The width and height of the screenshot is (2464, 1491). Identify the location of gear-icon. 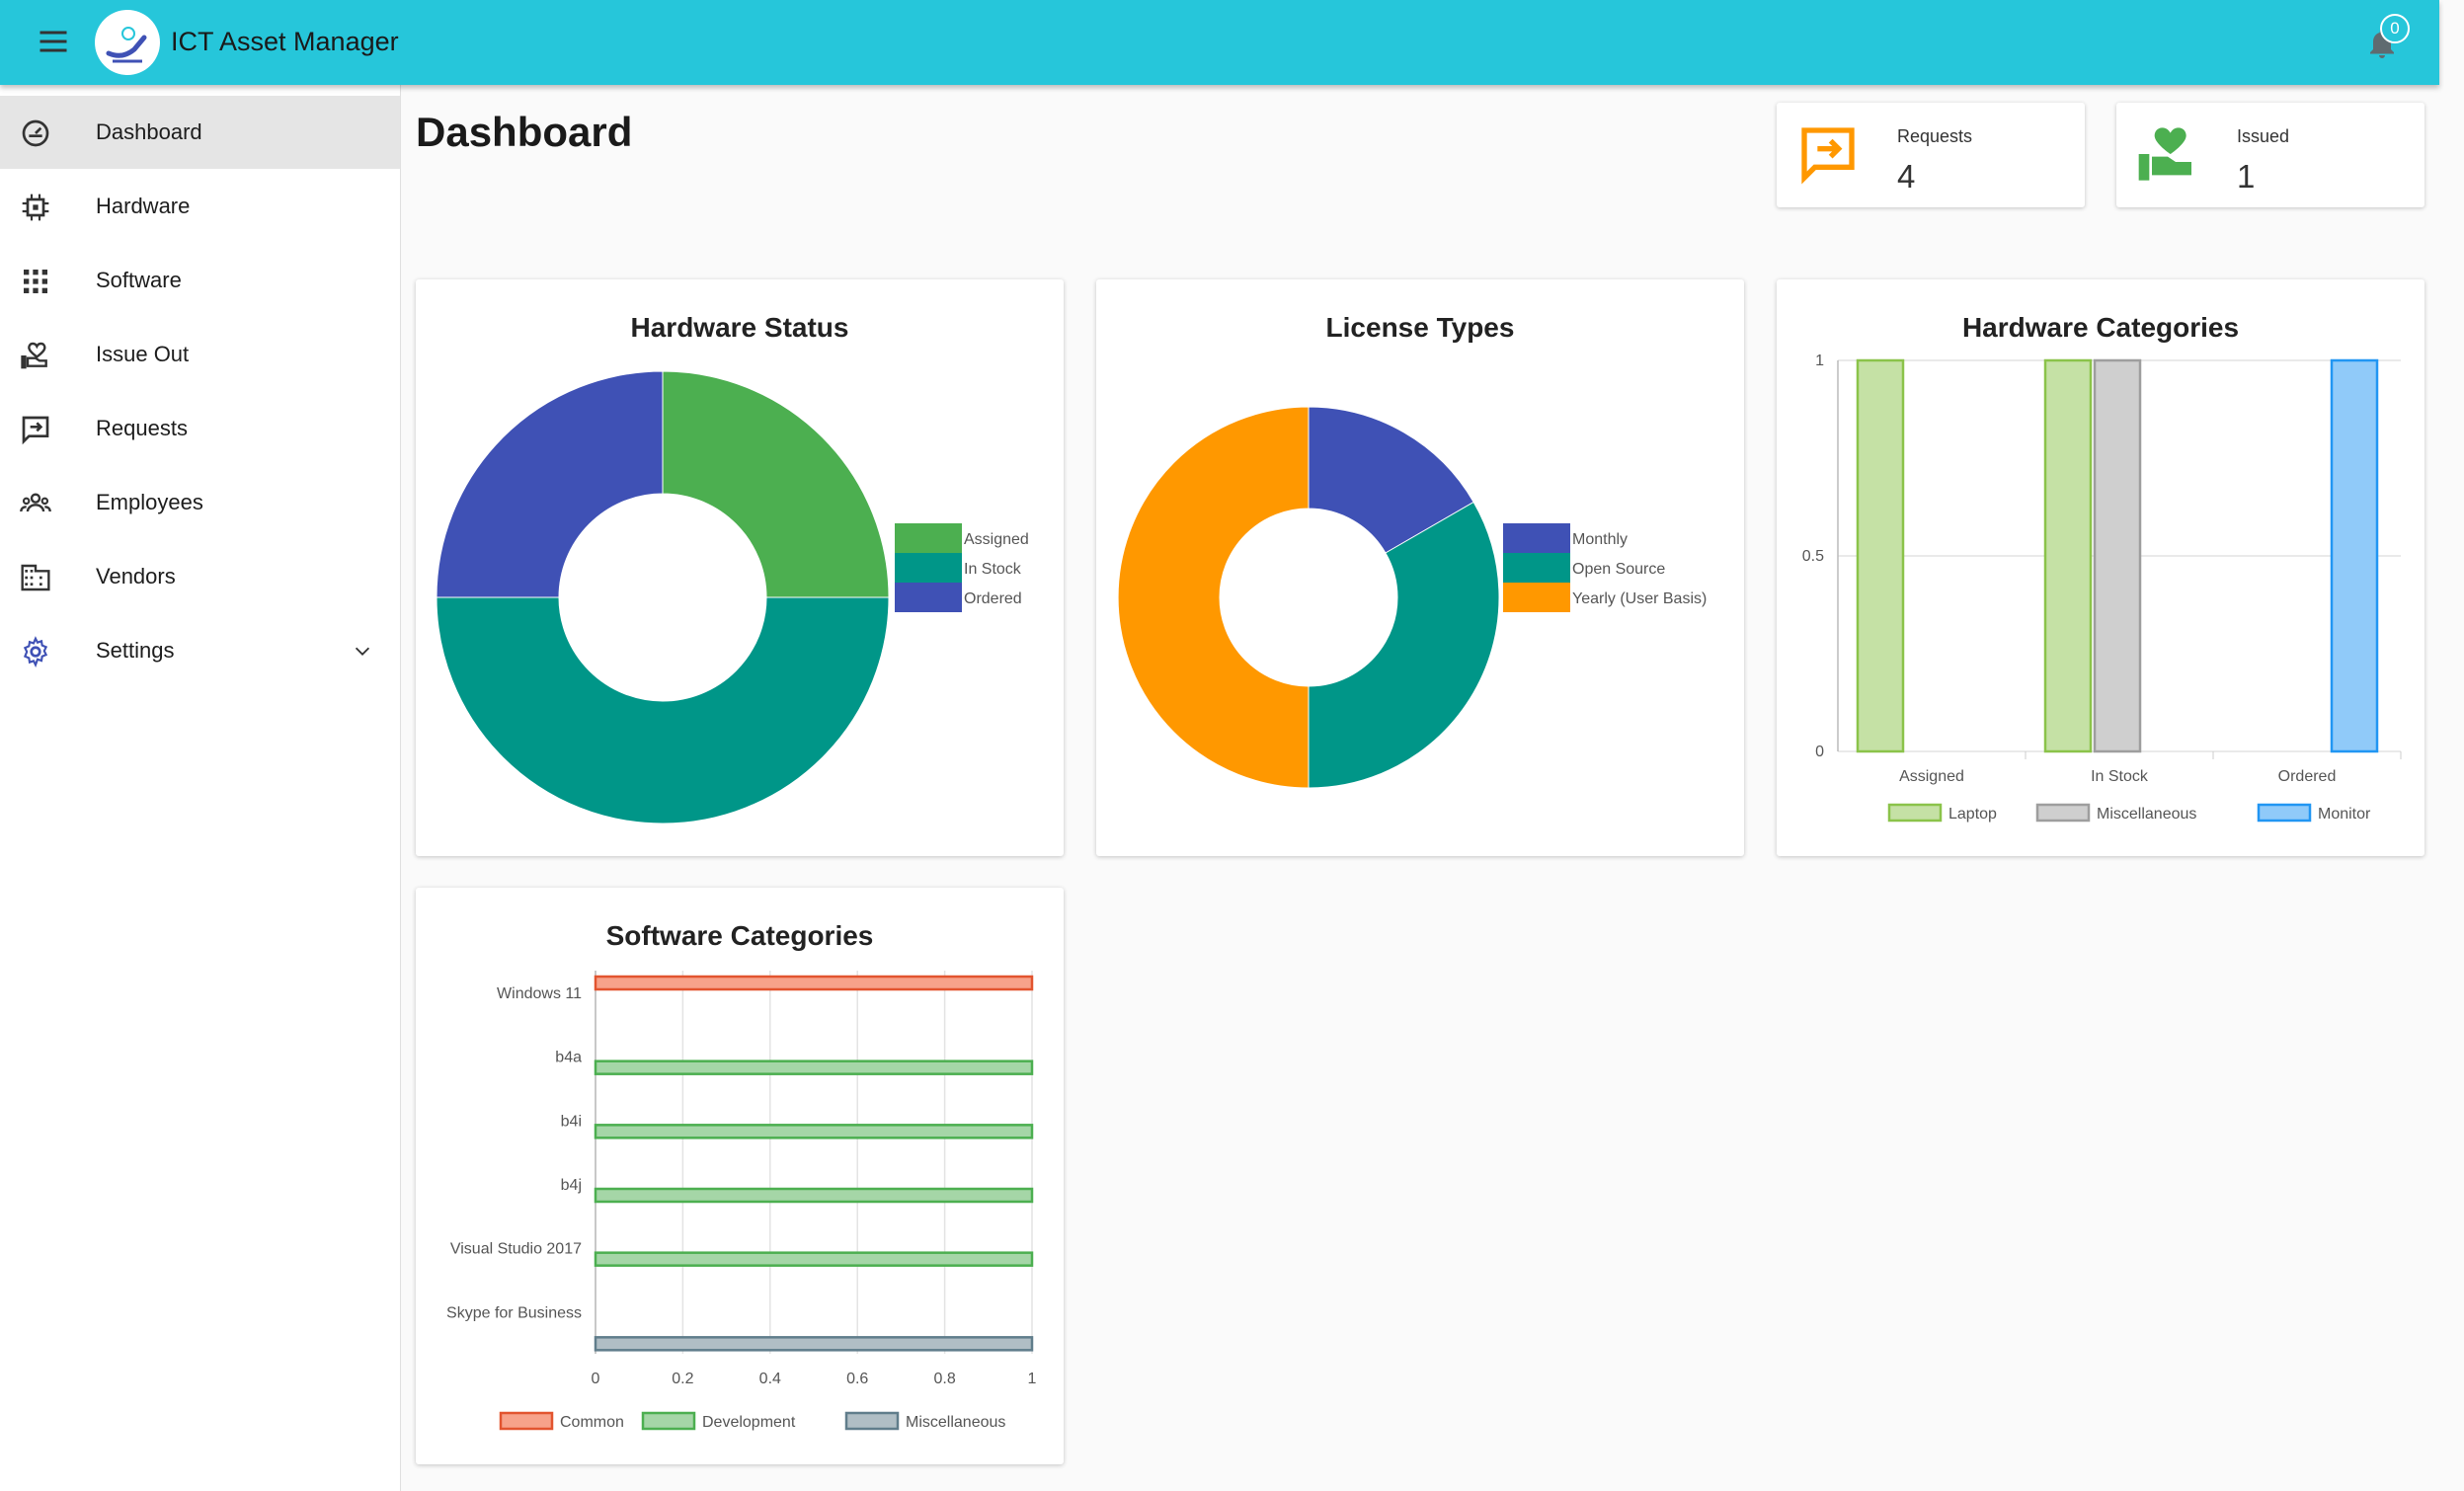
(35, 651).